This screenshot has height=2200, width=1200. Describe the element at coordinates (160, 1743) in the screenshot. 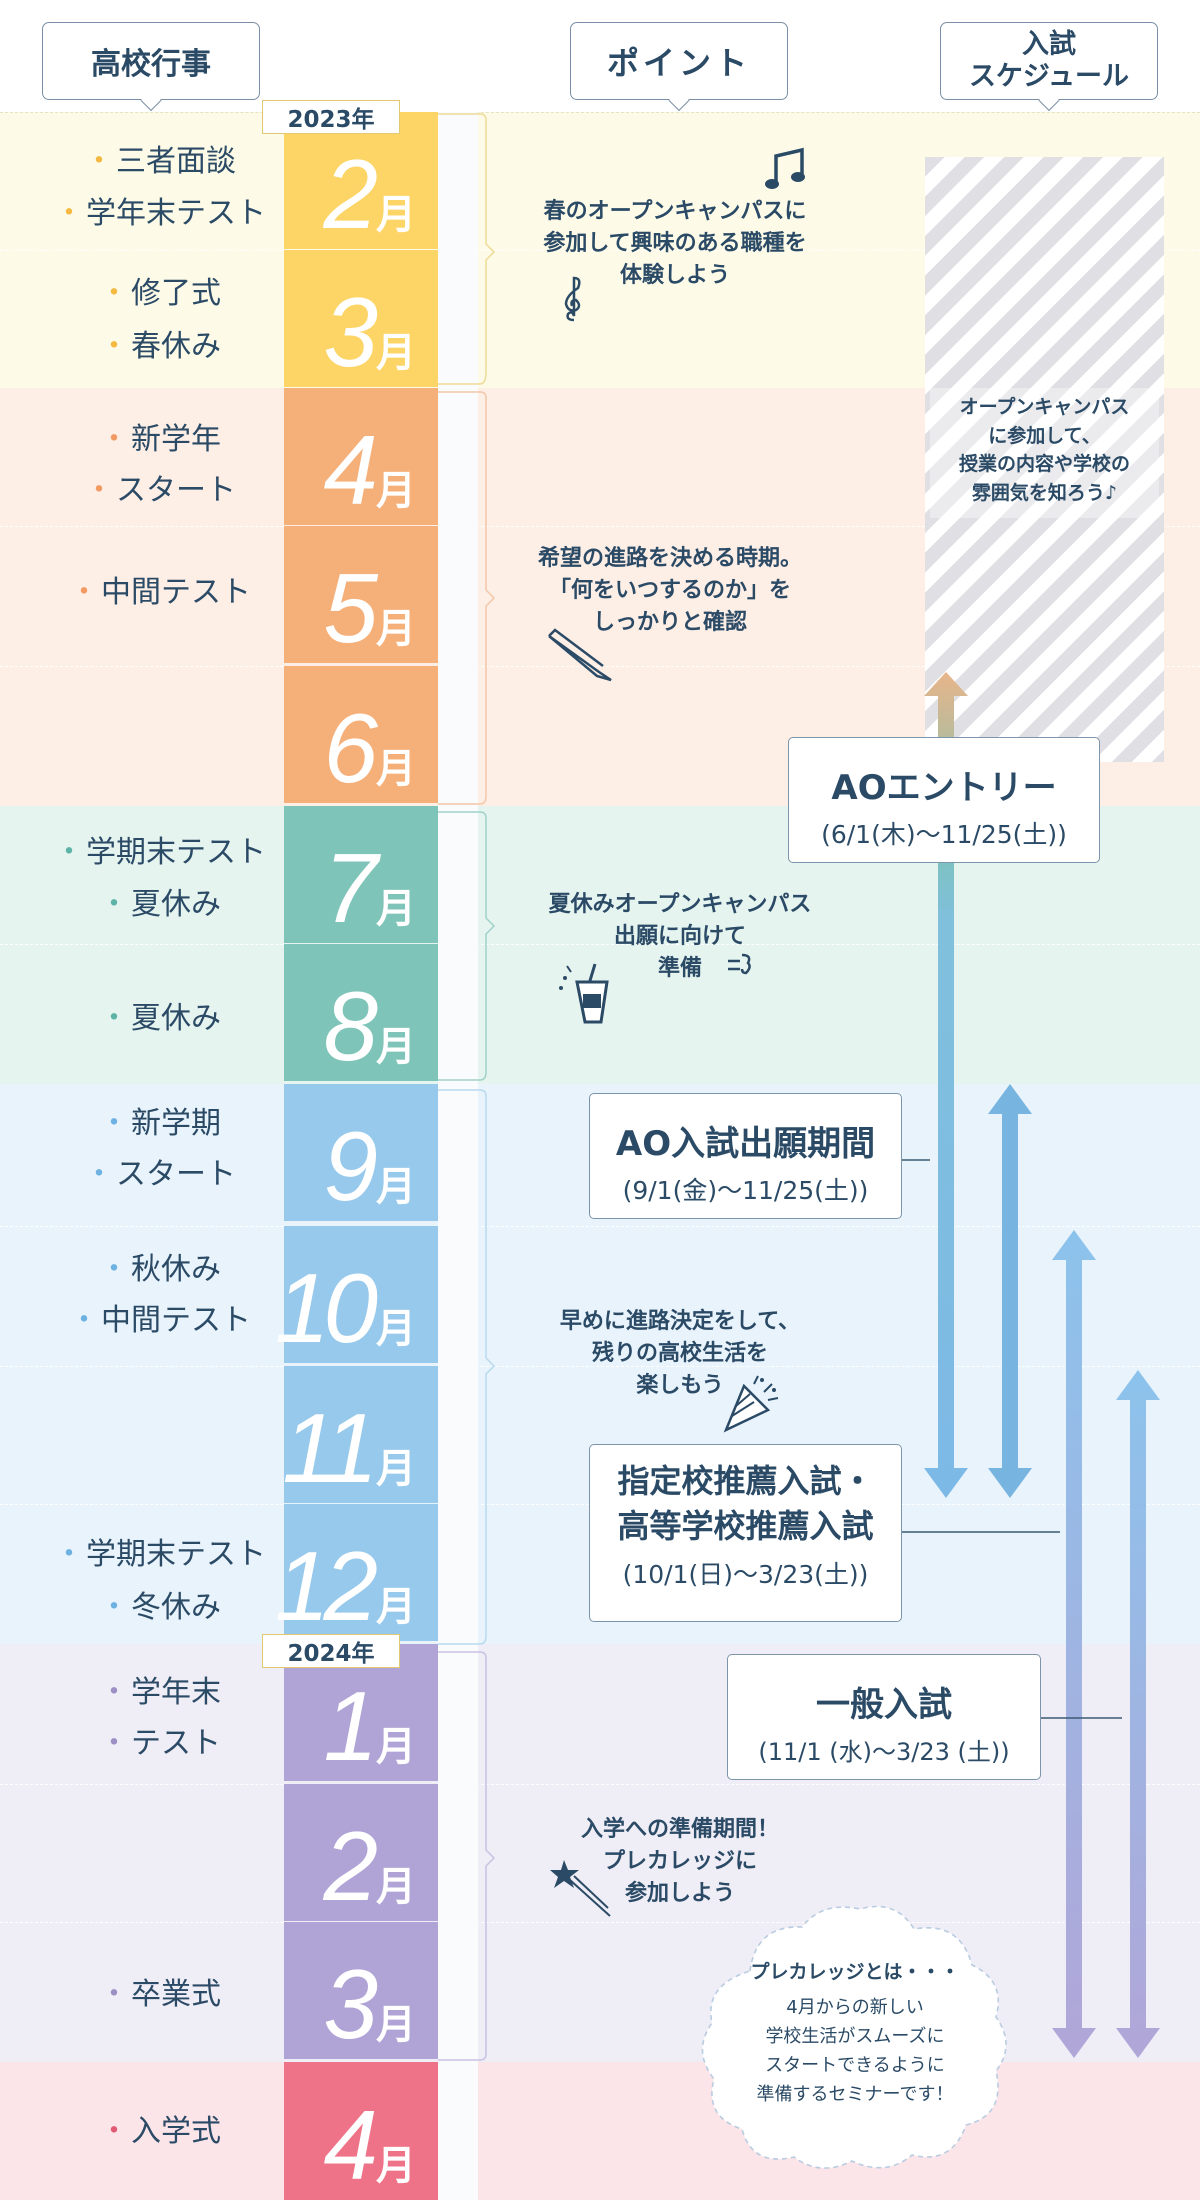

I see `event-test: ・テスト` at that location.